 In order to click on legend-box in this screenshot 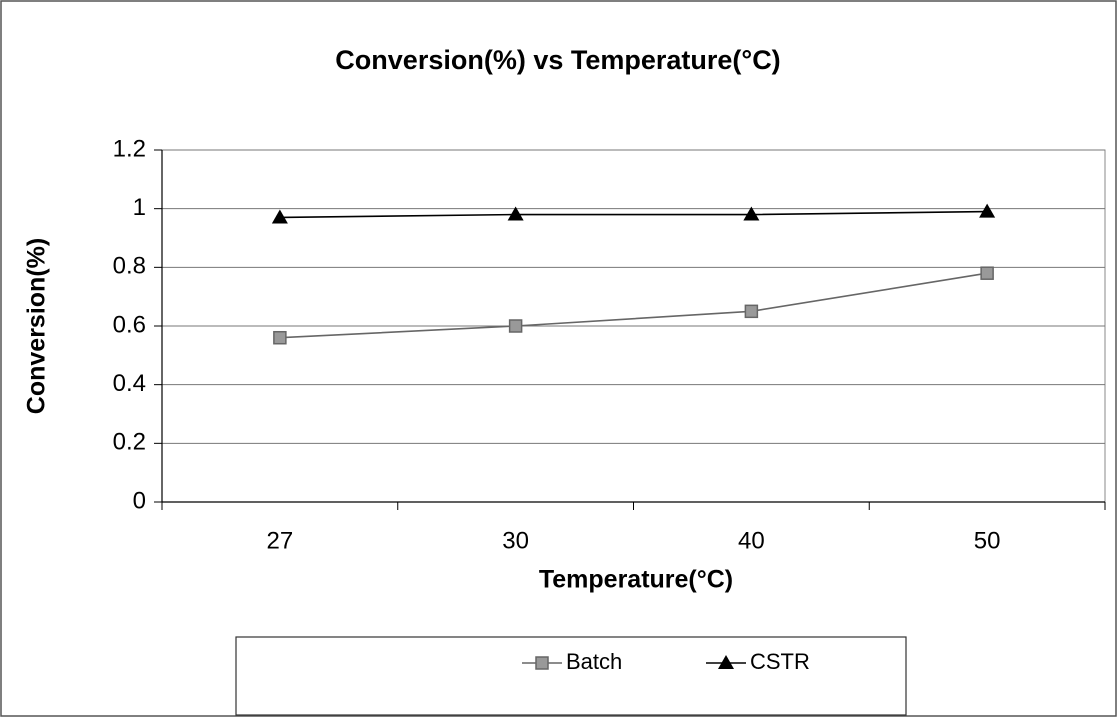, I will do `click(571, 676)`.